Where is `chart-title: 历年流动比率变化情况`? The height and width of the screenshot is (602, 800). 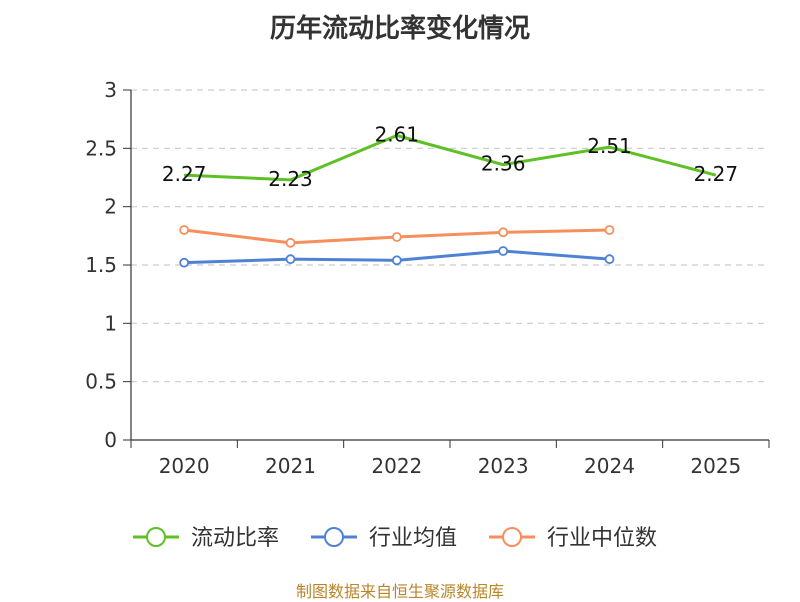
chart-title: 历年流动比率变化情况 is located at coordinates (399, 29).